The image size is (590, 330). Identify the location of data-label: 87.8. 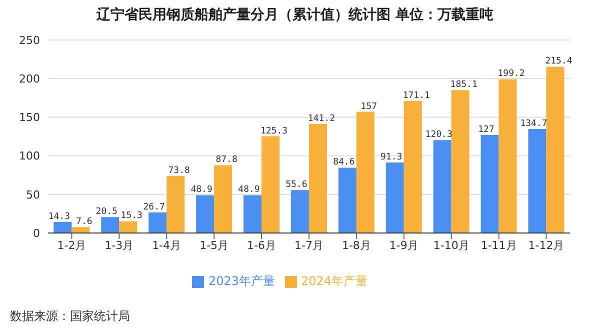
(227, 160).